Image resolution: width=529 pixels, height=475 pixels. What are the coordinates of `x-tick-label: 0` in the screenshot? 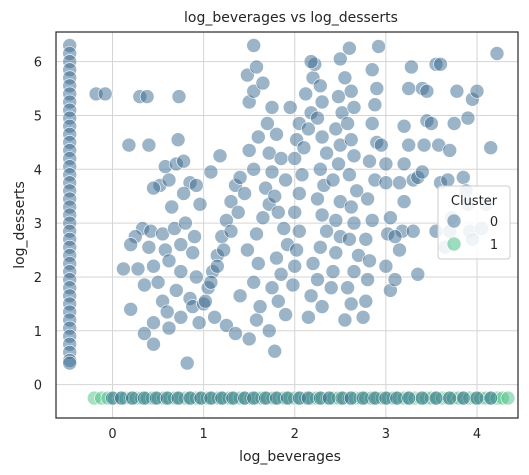 It's located at (112, 434).